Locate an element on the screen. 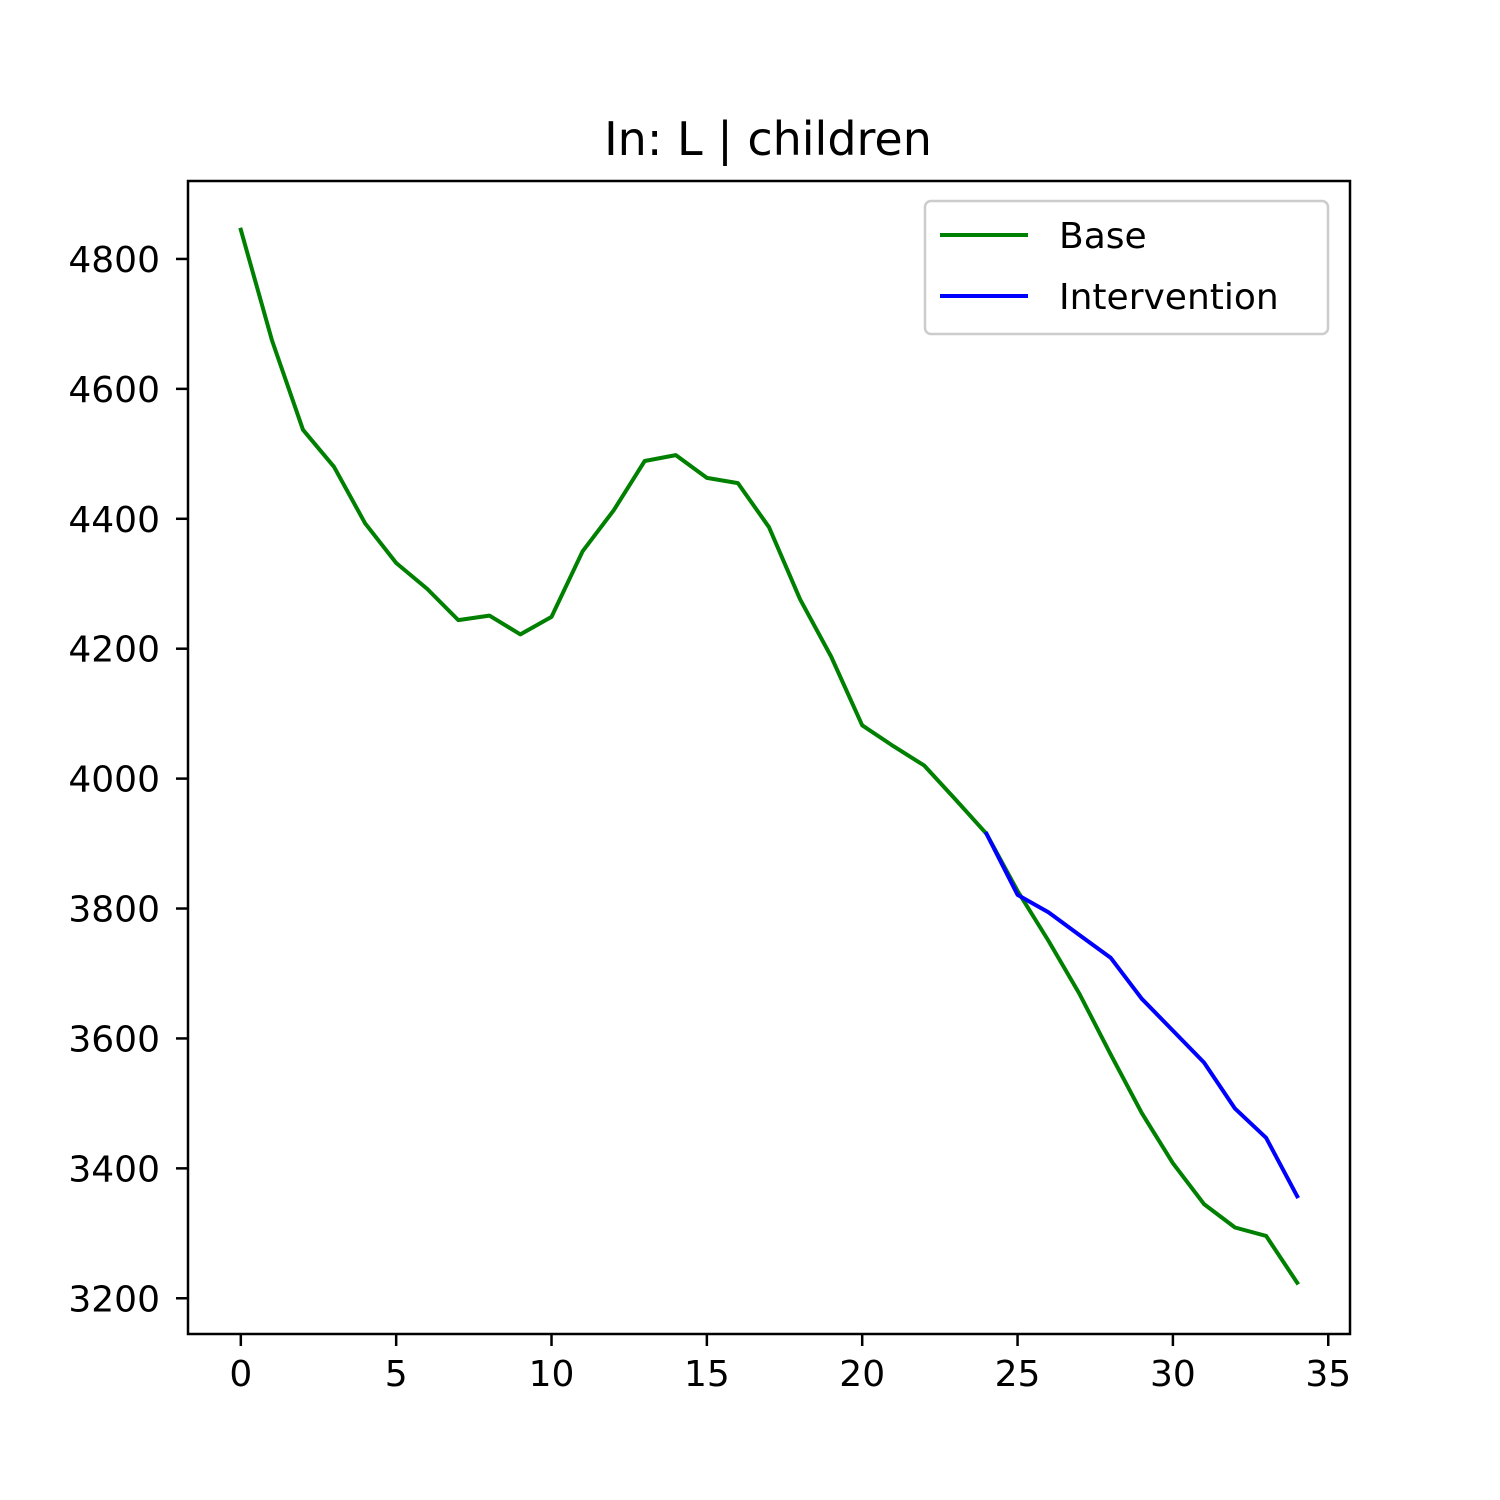 The image size is (1500, 1500). x-tick-label: 25 is located at coordinates (1018, 1374).